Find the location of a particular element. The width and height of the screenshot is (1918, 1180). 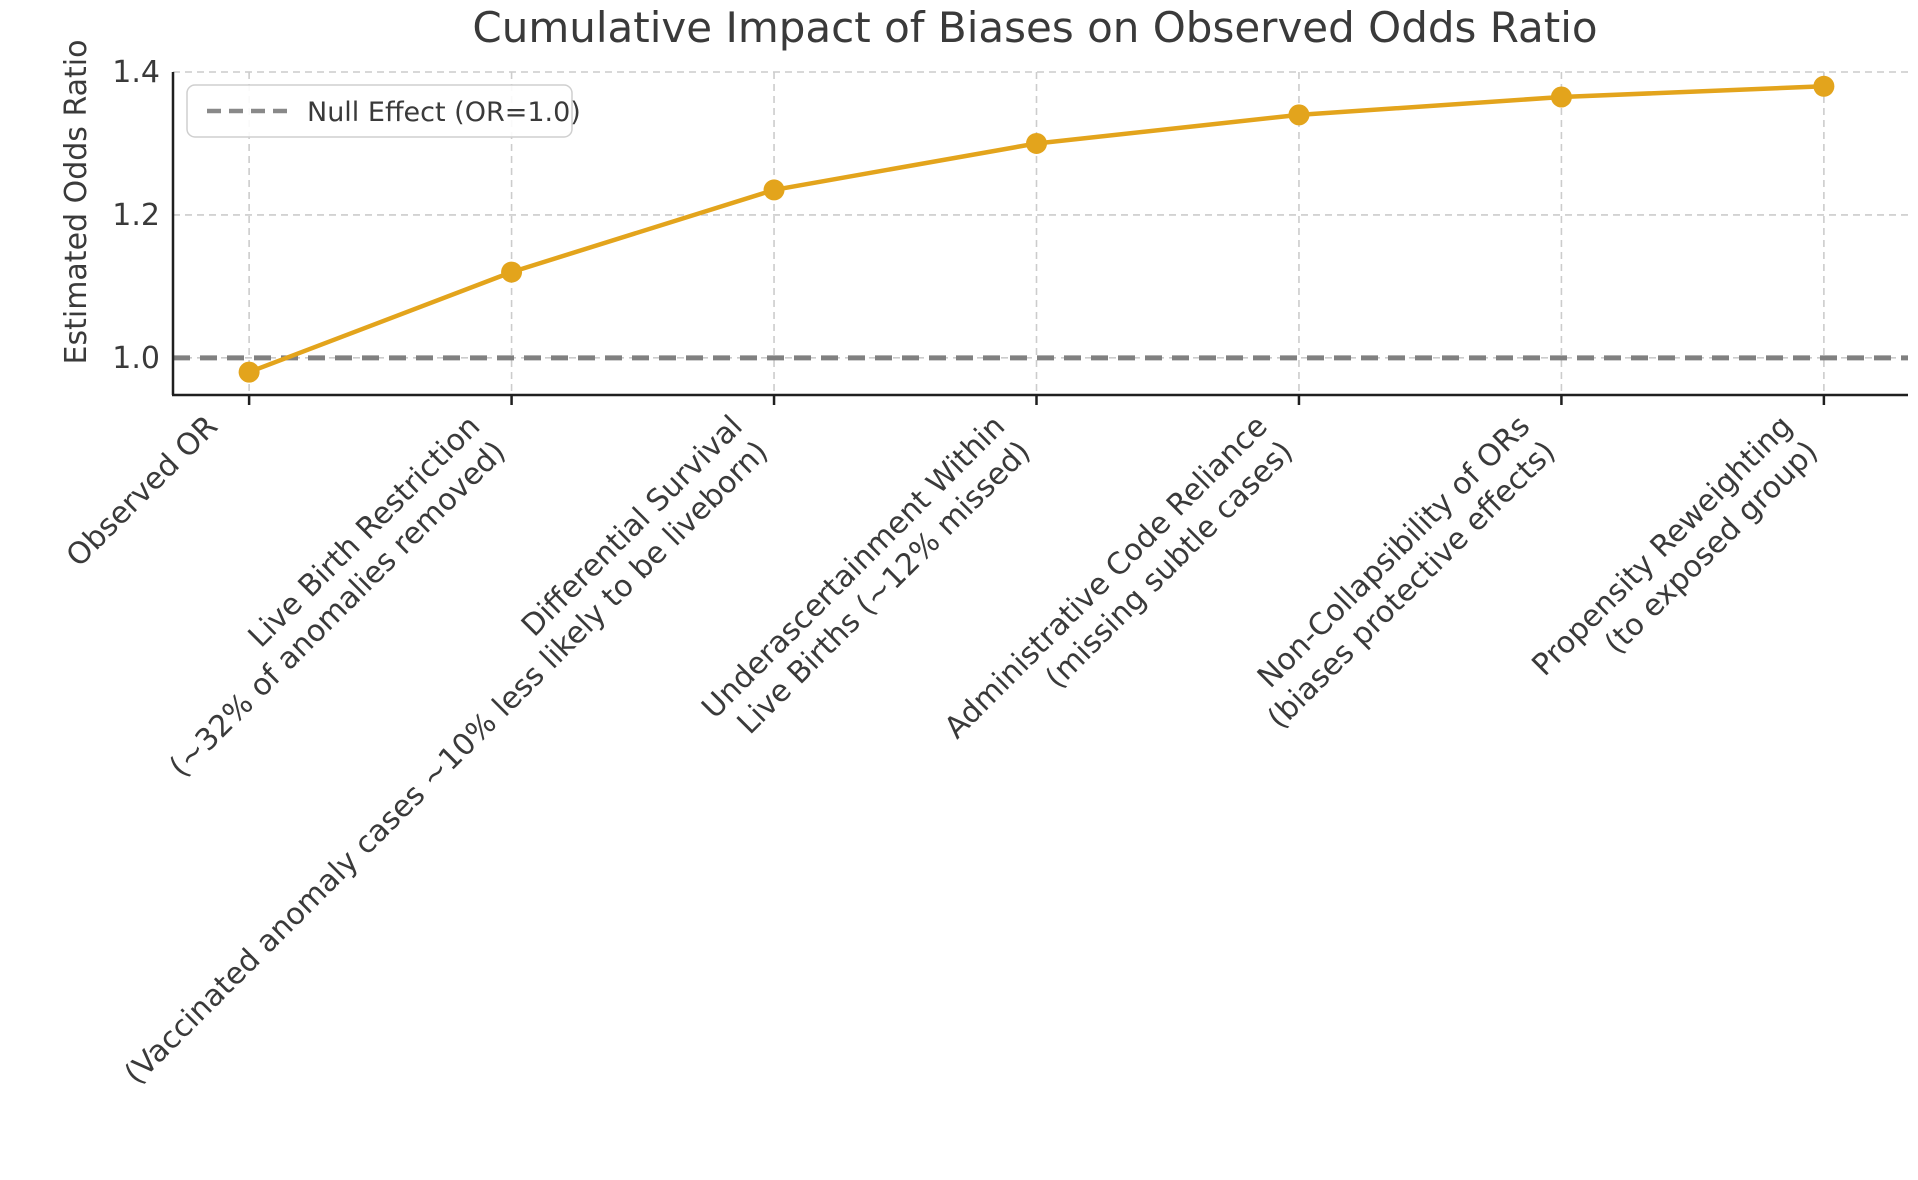

legend: Null Effect (OR=1.0) is located at coordinates (383, 111).